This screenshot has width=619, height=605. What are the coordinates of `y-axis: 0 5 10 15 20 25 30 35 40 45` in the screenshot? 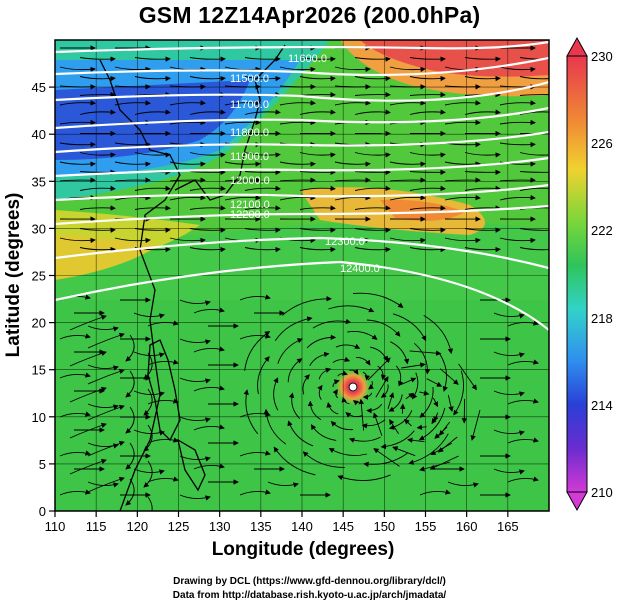 It's located at (43, 299).